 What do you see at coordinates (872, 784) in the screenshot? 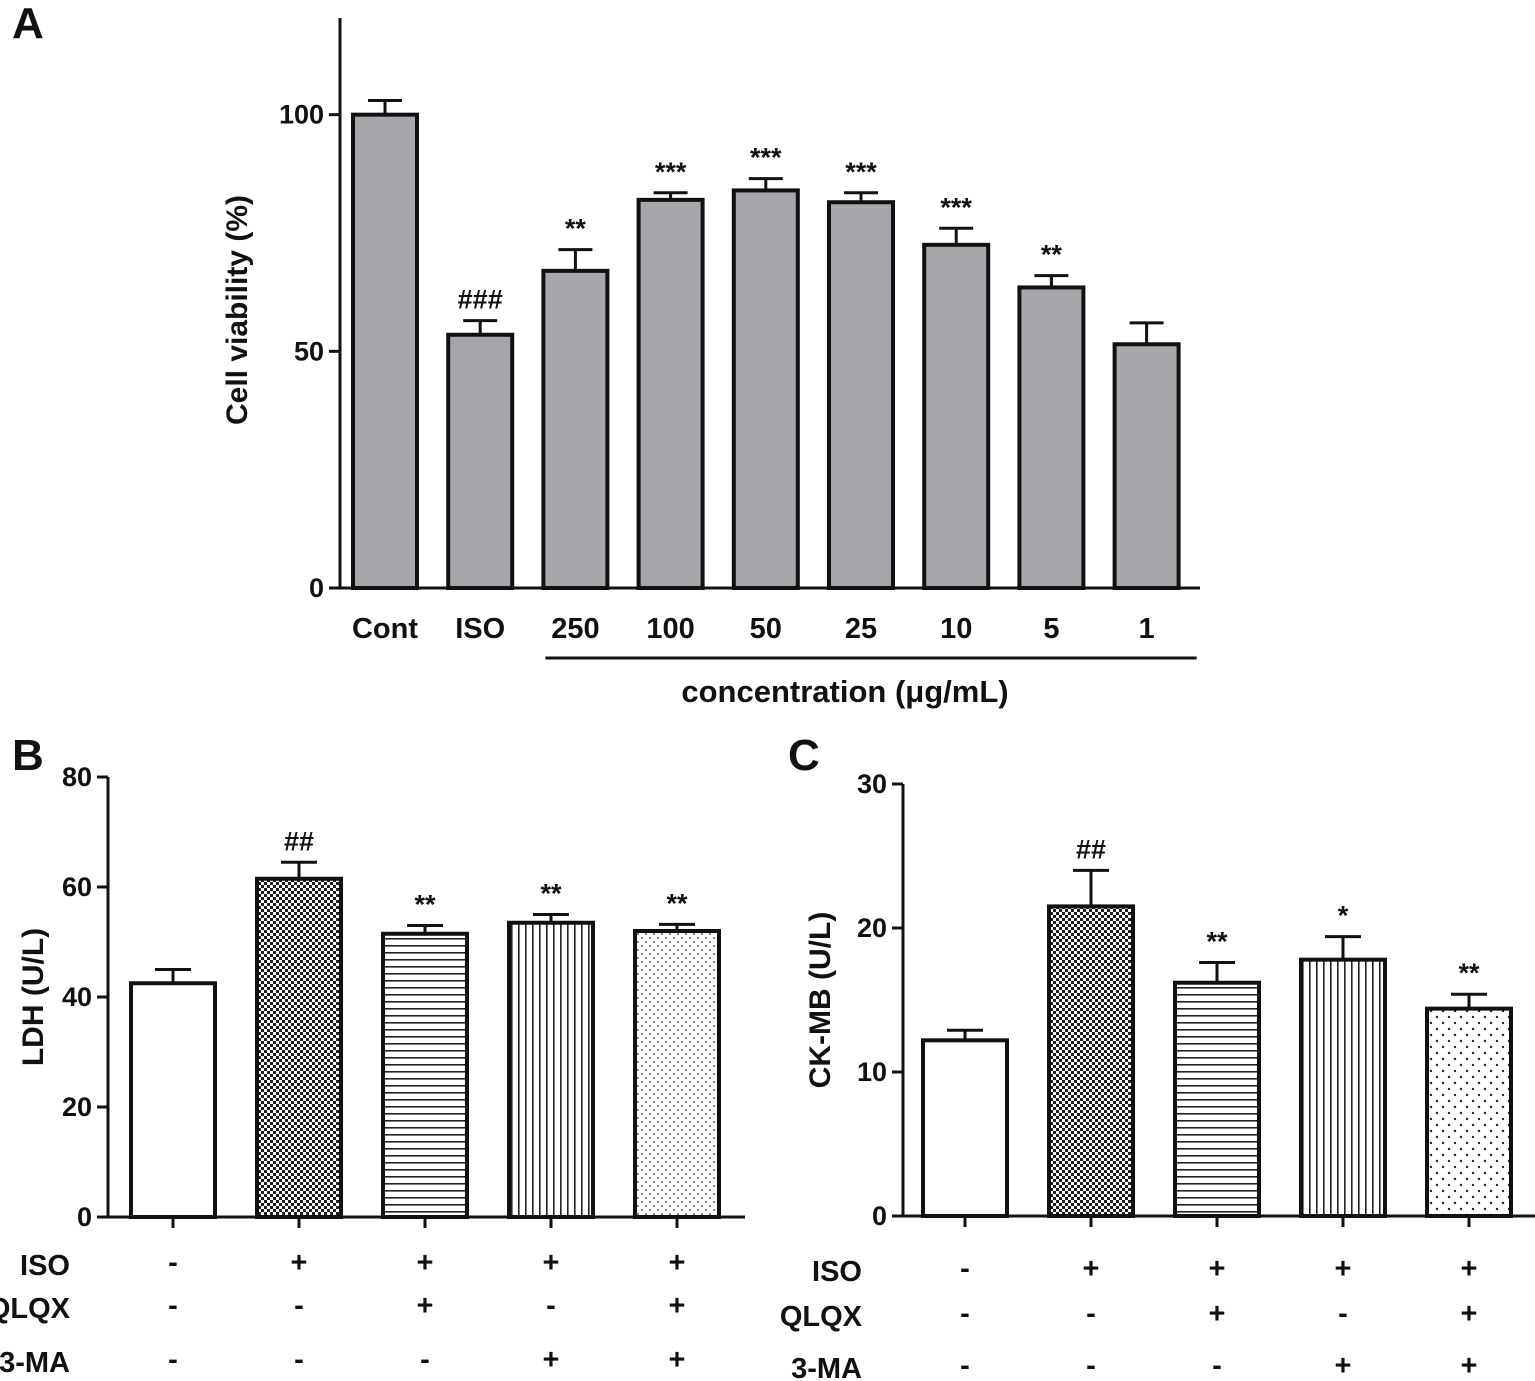
I see `y-tick-label: 30` at bounding box center [872, 784].